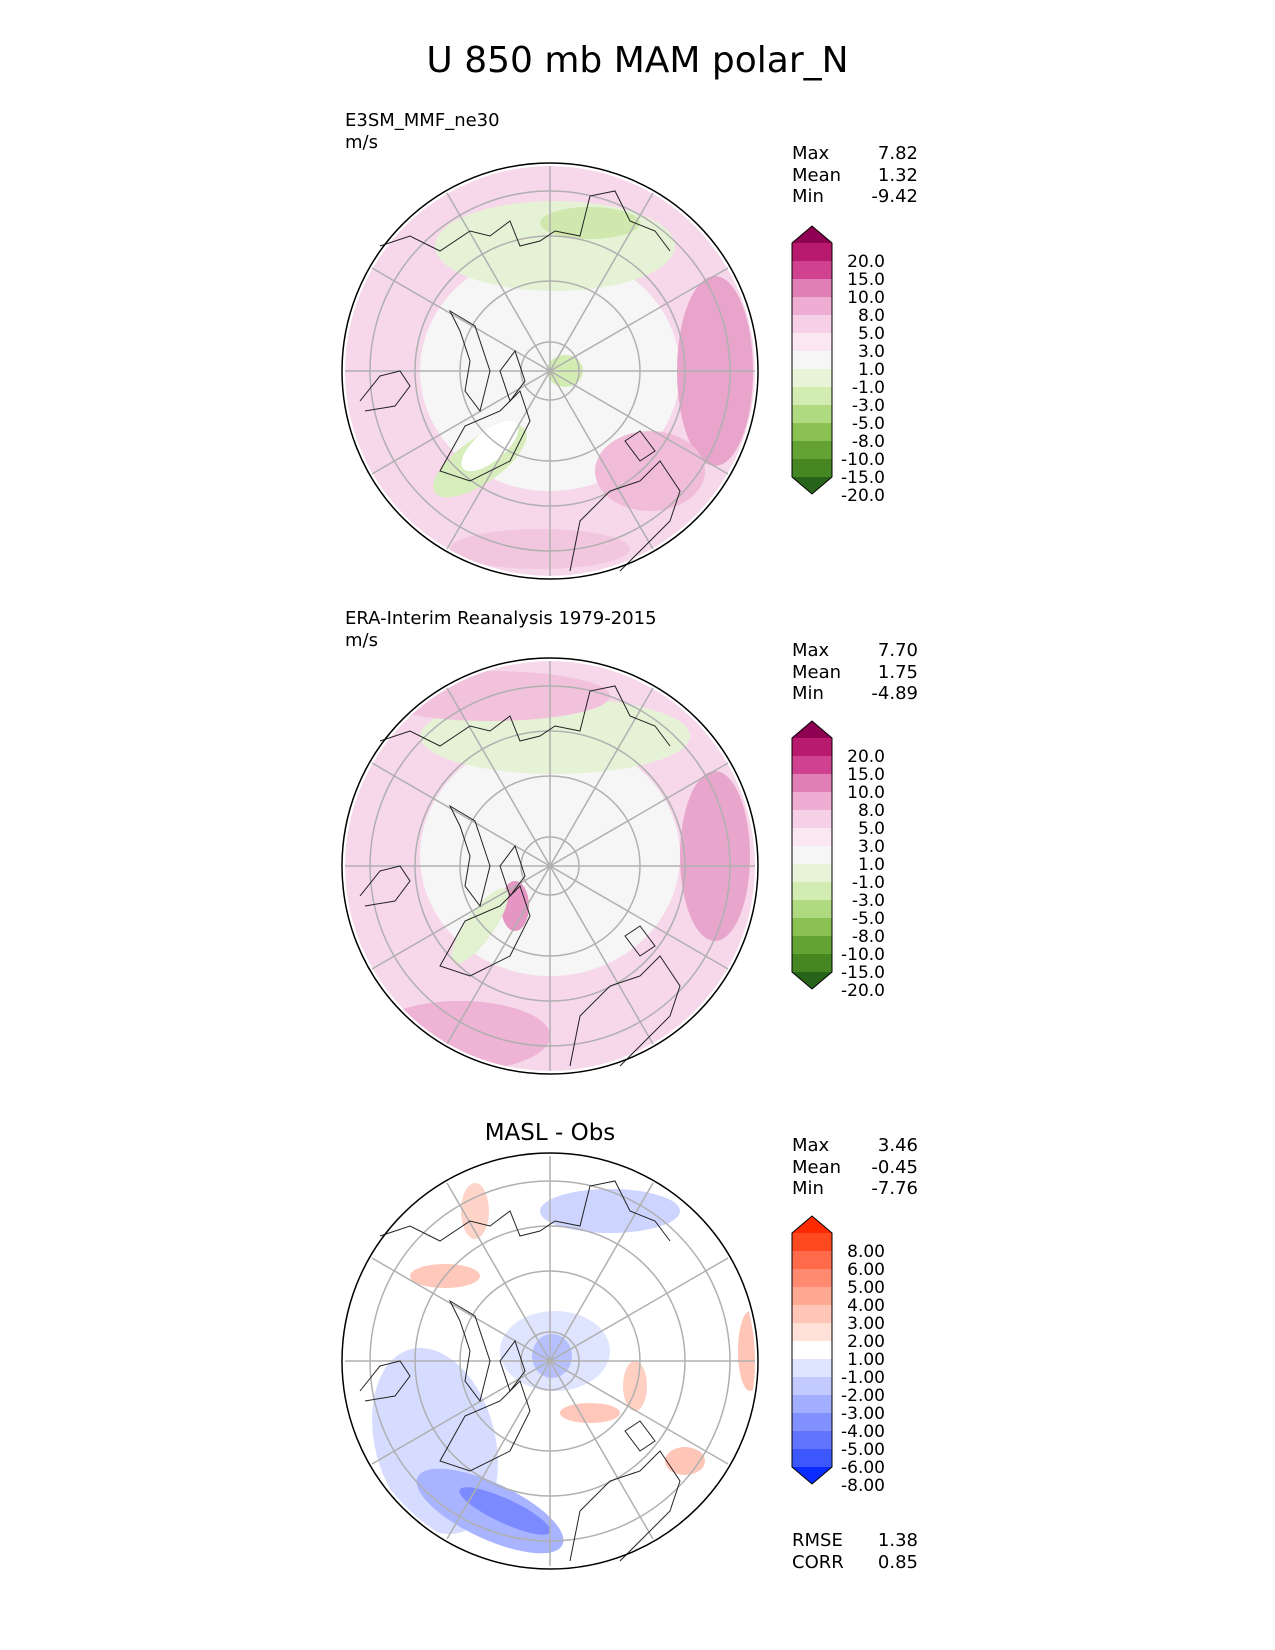  I want to click on colorbar-tick-label: 8.00, so click(866, 1252).